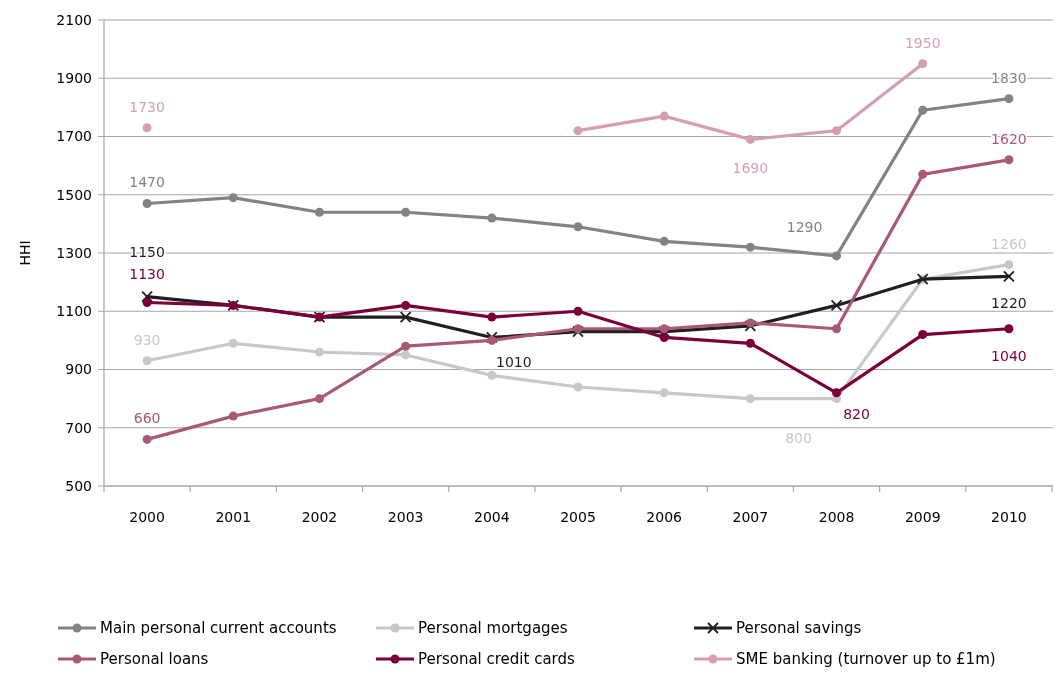 This screenshot has width=1063, height=677. I want to click on x-tick-label: 2008, so click(836, 517).